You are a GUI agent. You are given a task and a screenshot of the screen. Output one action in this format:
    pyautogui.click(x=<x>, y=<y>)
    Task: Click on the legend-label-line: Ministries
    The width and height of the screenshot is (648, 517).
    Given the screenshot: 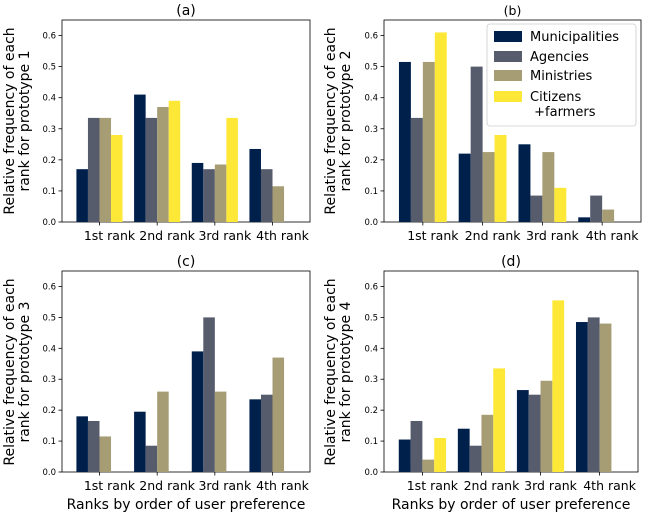 What is the action you would take?
    pyautogui.click(x=561, y=76)
    